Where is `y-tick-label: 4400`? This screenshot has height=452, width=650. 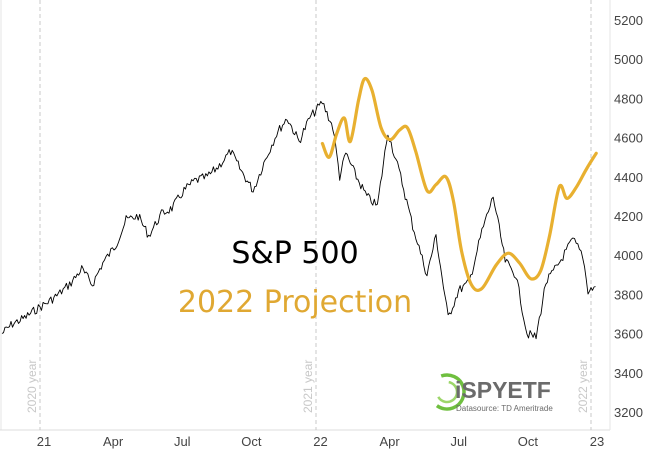 y-tick-label: 4400 is located at coordinates (628, 177).